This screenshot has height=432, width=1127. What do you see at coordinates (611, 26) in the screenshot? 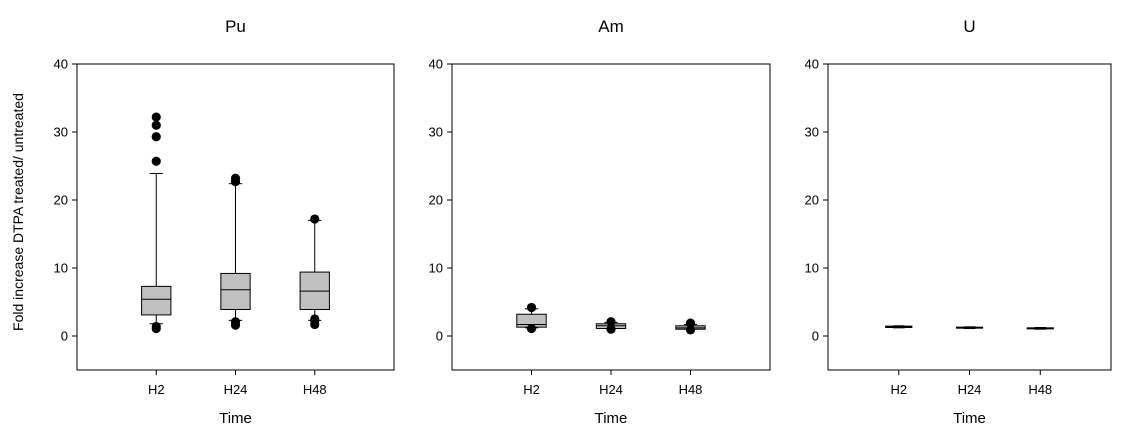
I see `panel-title: Am` at bounding box center [611, 26].